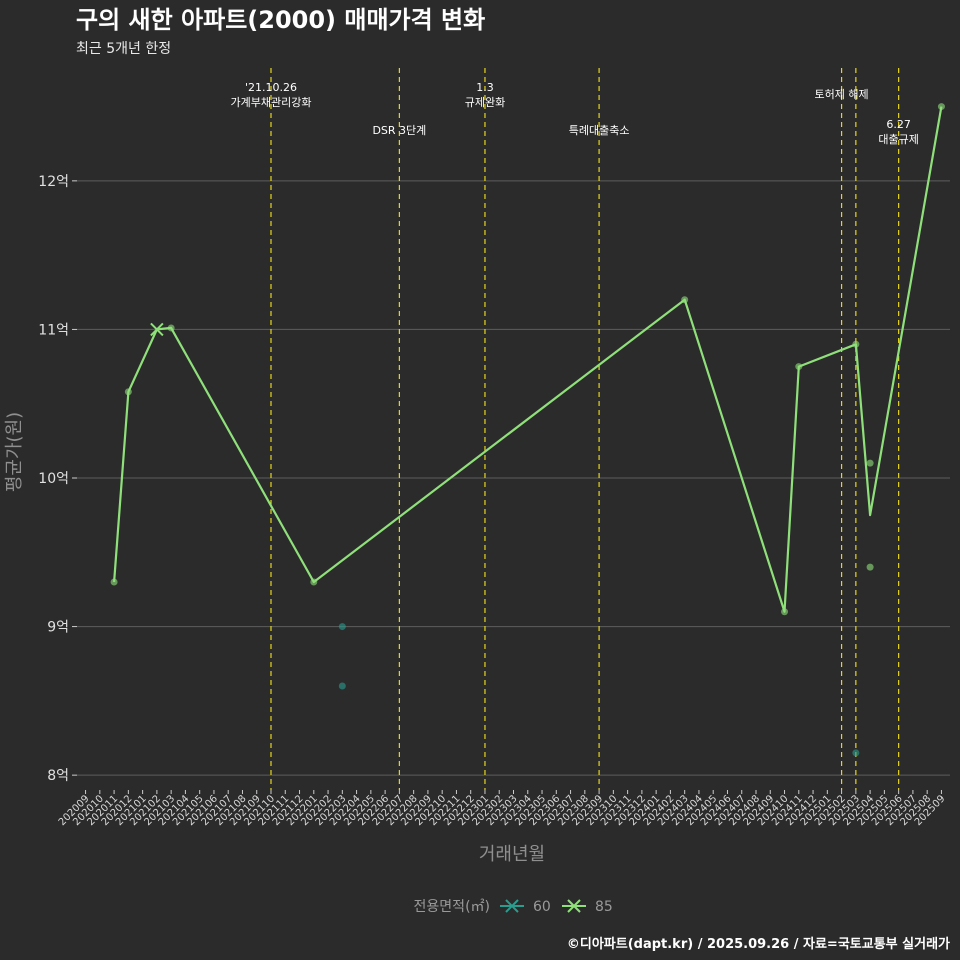 The image size is (960, 960). Describe the element at coordinates (898, 124) in the screenshot. I see `event-label-line: 6.27` at that location.